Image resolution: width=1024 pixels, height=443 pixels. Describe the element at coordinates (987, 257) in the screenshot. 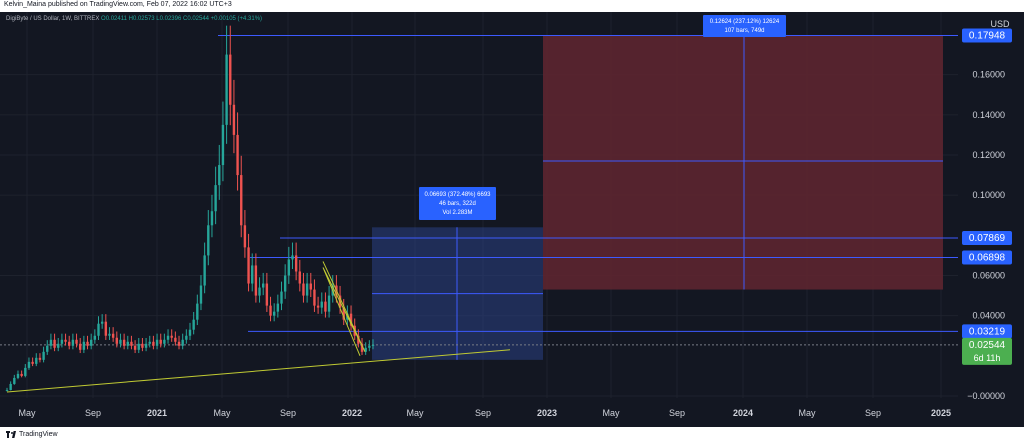

I see `level-2-label: 0.06898` at that location.